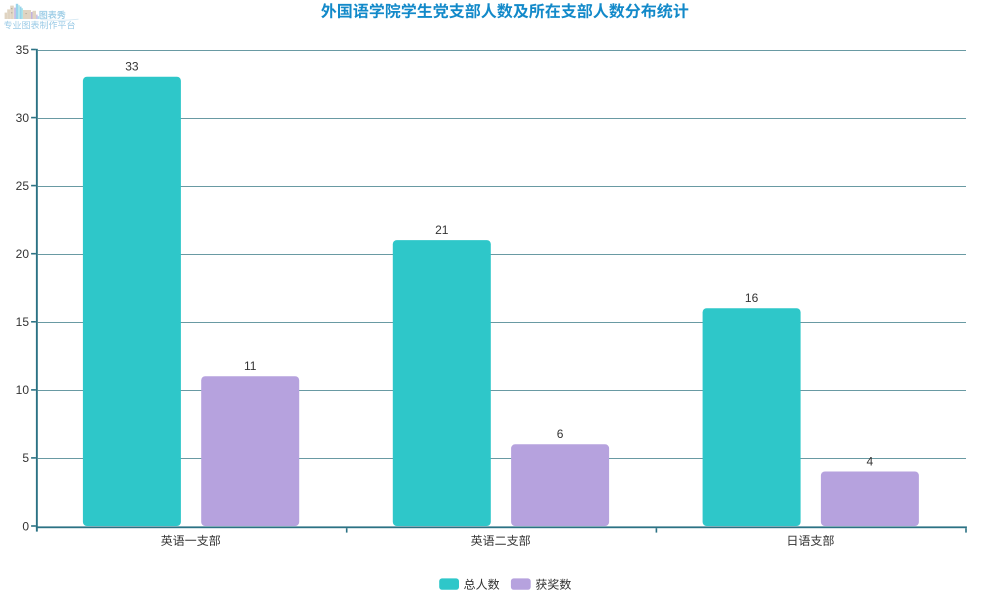 This screenshot has width=1003, height=599. I want to click on svg-text: 30, so click(23, 118).